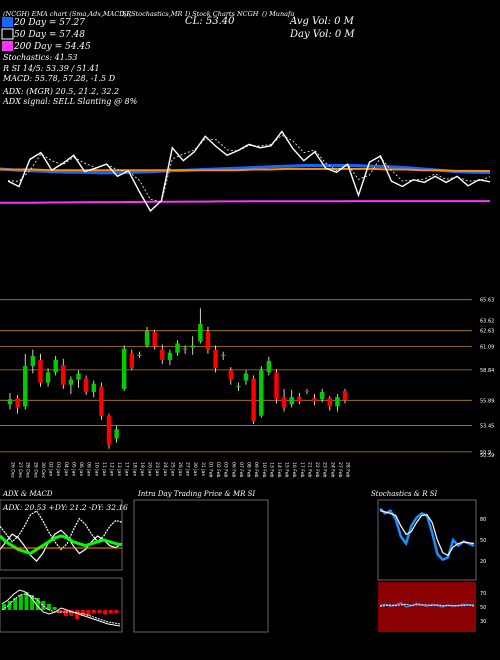 This screenshot has height=660, width=500. What do you see at coordinates (487, 371) in the screenshot?
I see `y-tick-label: 58.84` at bounding box center [487, 371].